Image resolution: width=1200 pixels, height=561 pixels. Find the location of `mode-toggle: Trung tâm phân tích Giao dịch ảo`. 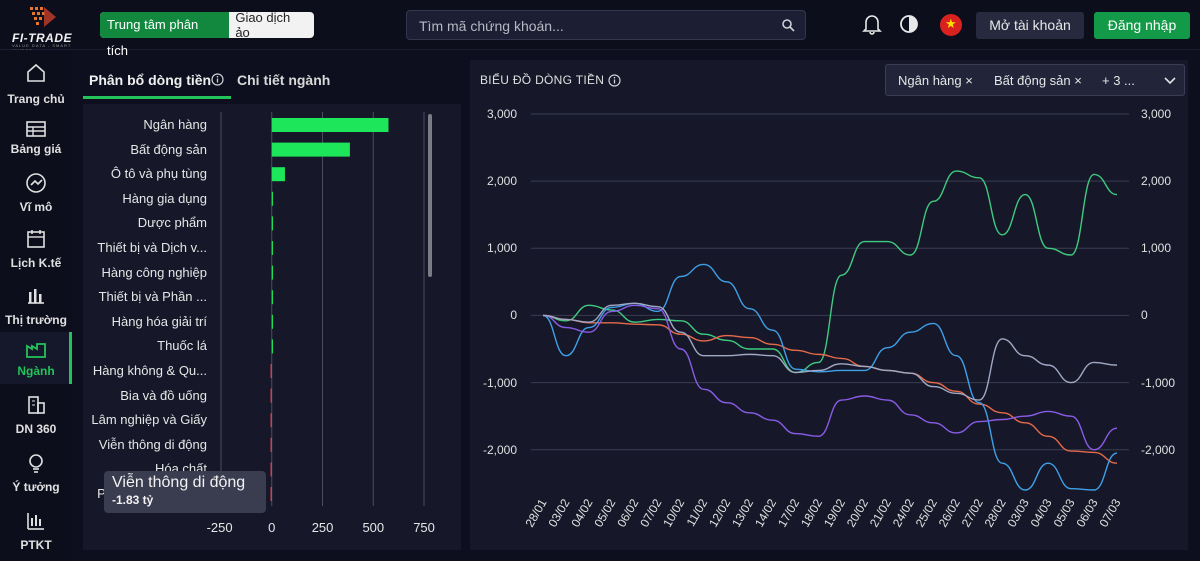

mode-toggle: Trung tâm phân tích Giao dịch ảo is located at coordinates (207, 34).